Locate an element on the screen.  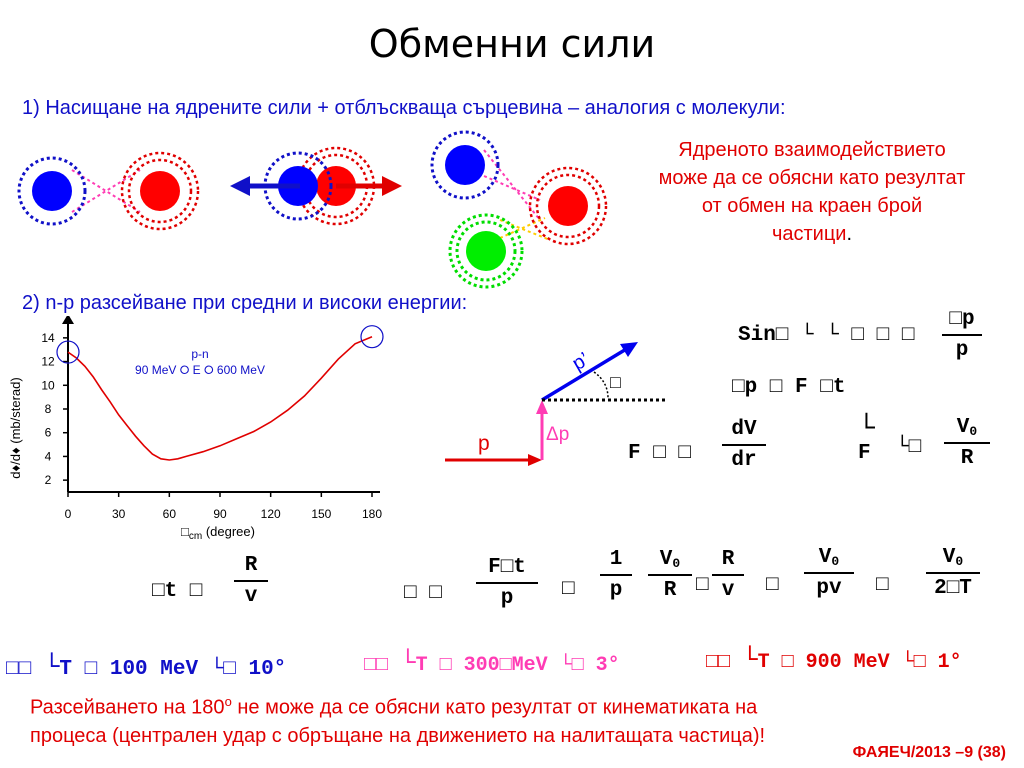
chart-x-tick-label: 180 is located at coordinates (372, 514).